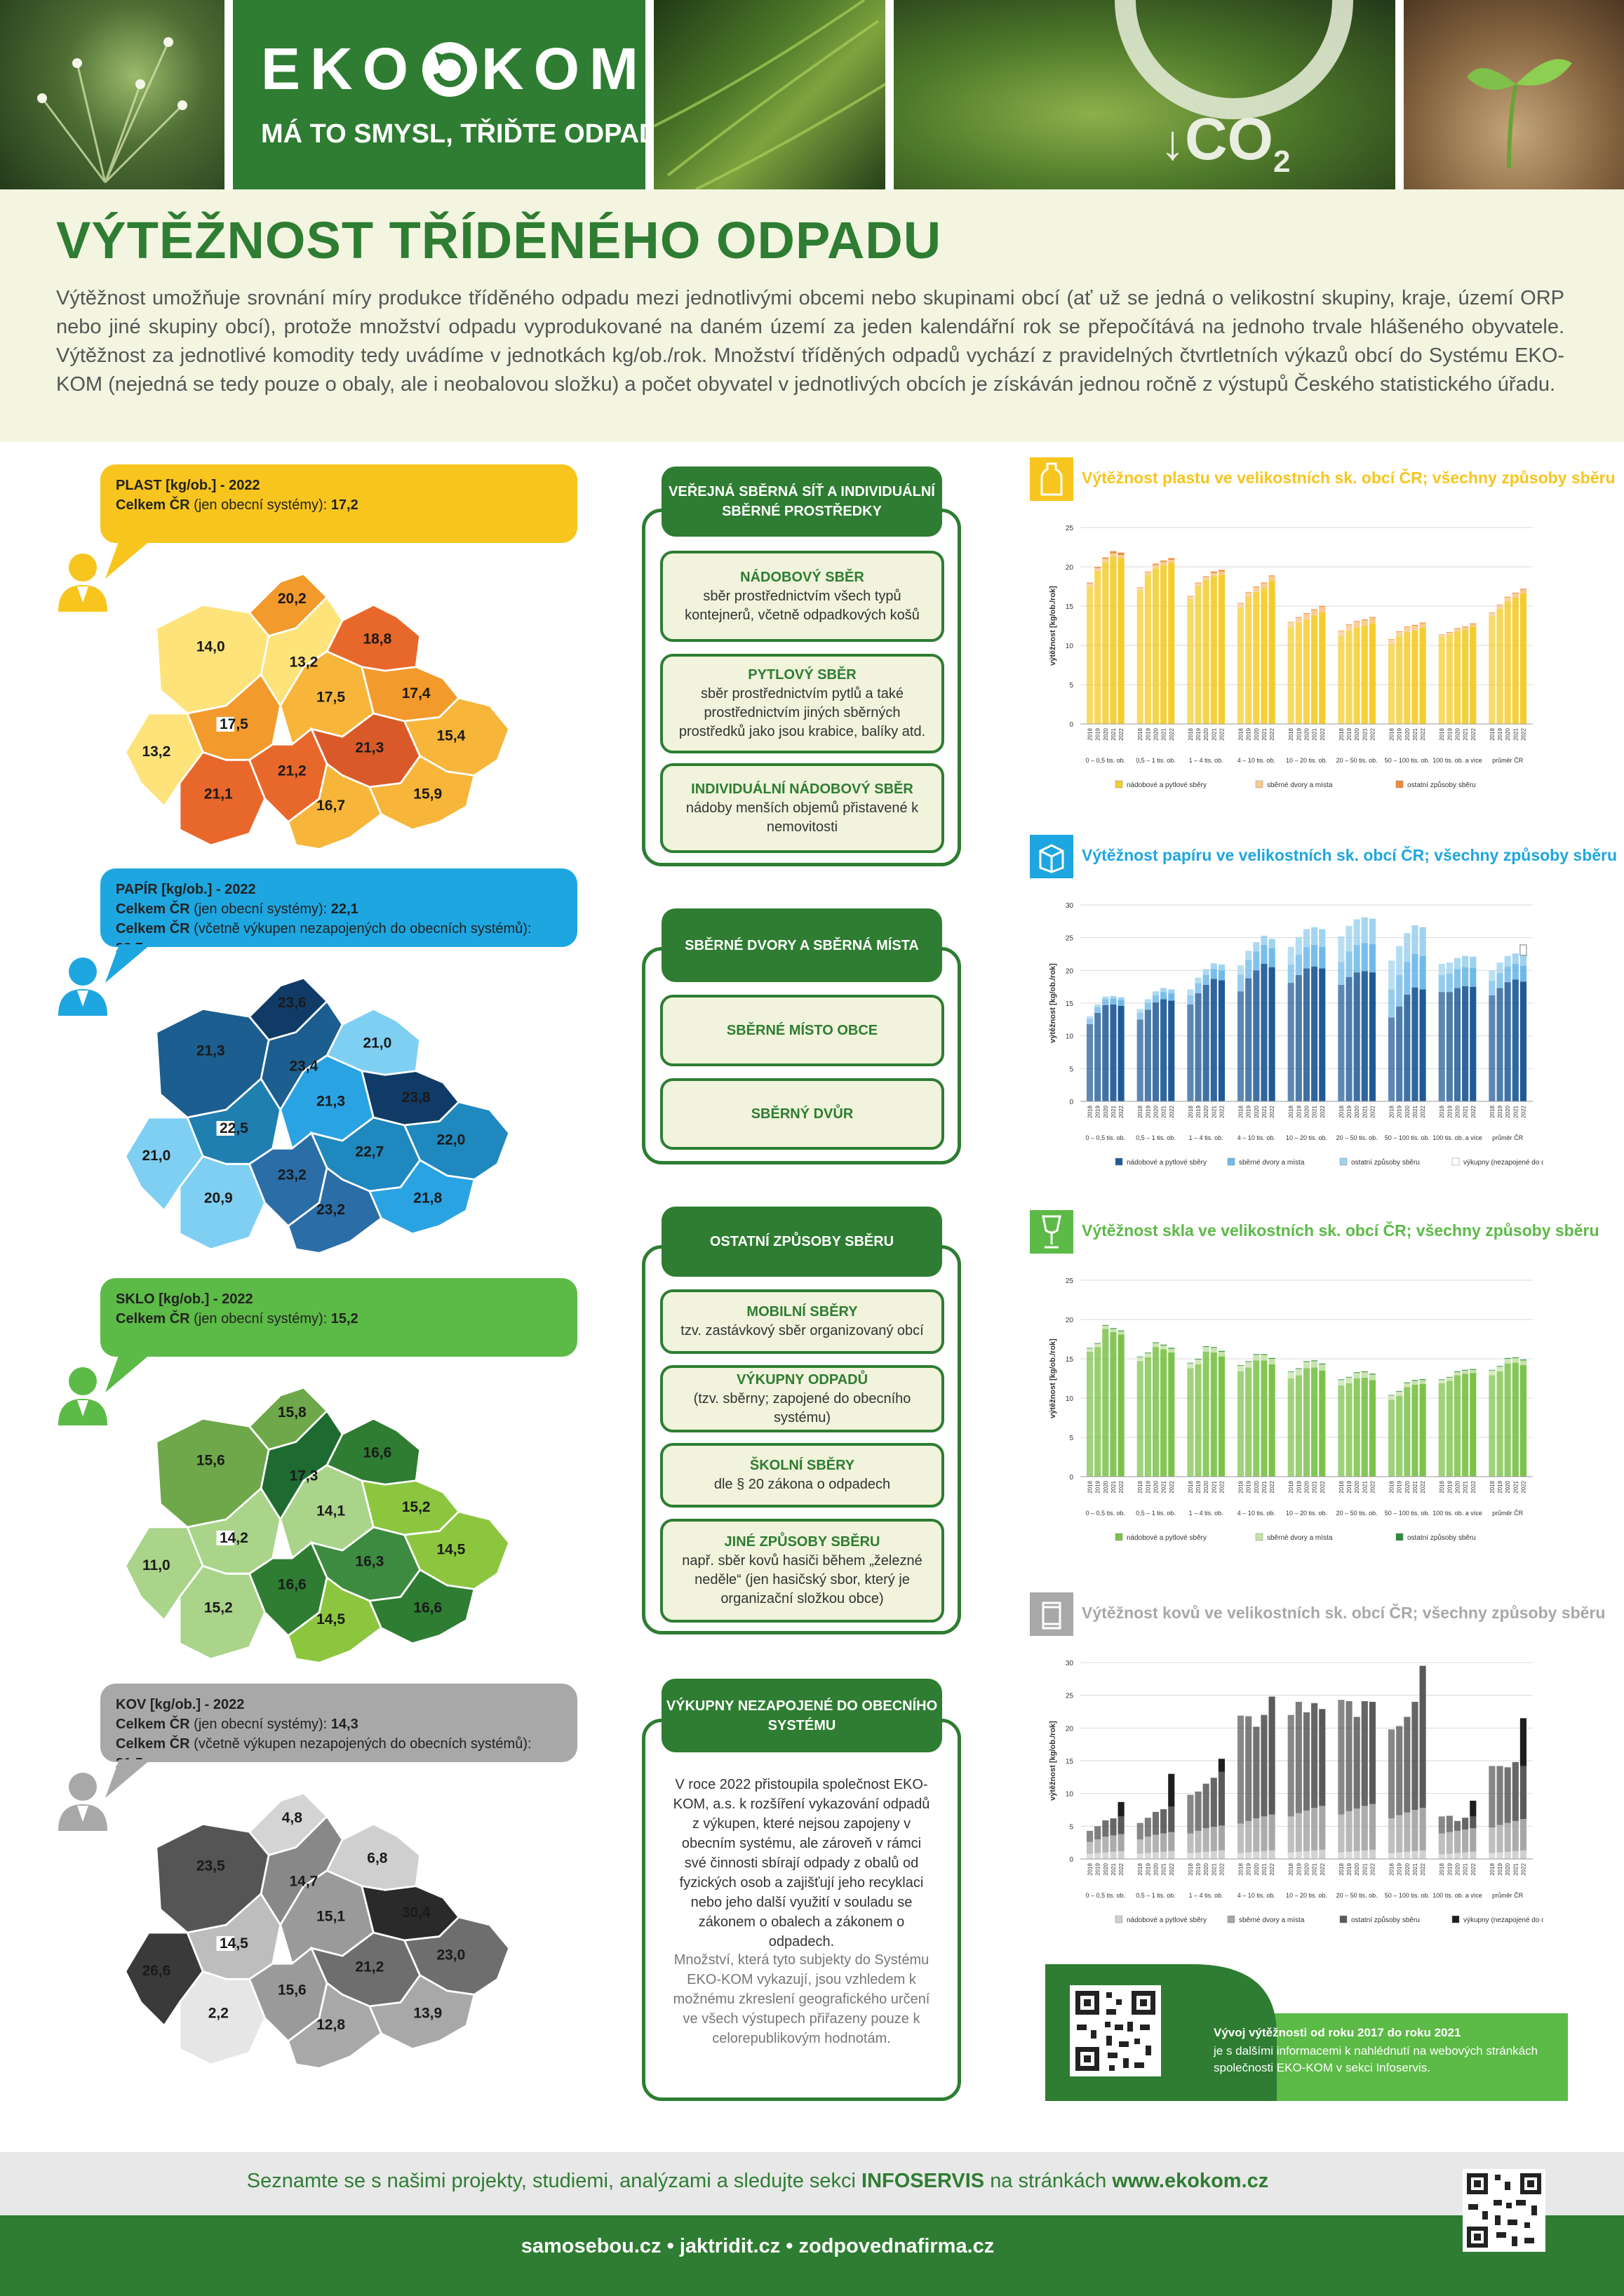 The width and height of the screenshot is (1624, 2296). I want to click on map-region-value: 12,8, so click(330, 2025).